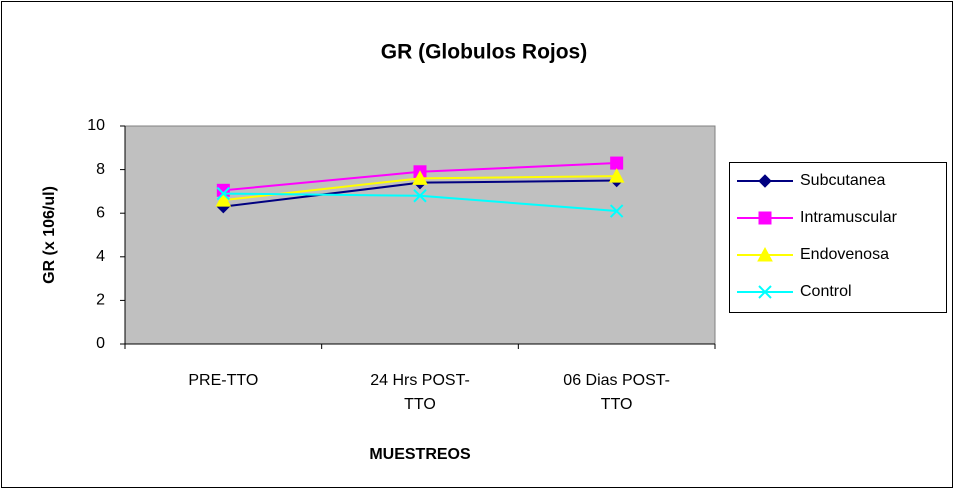  Describe the element at coordinates (826, 291) in the screenshot. I see `legend-label: Control` at that location.